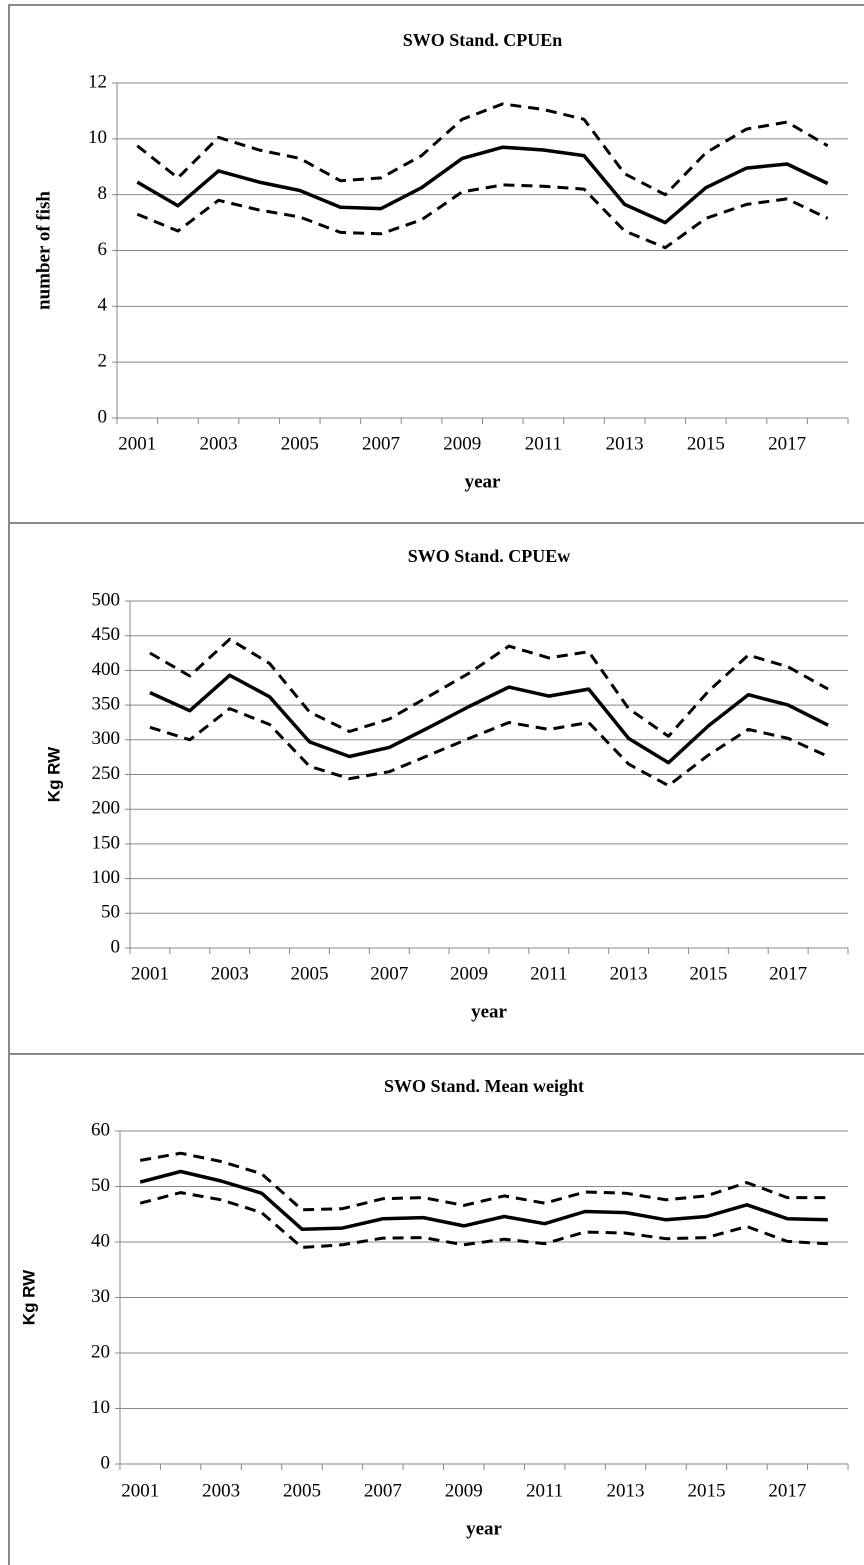 The image size is (864, 1565). Describe the element at coordinates (103, 361) in the screenshot. I see `y-tick-label: 2` at that location.